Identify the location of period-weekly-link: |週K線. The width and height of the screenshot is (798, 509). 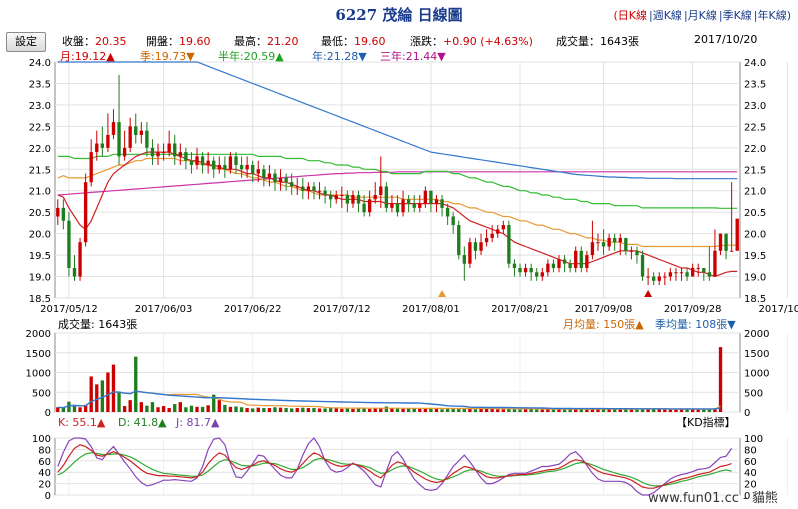
(665, 15).